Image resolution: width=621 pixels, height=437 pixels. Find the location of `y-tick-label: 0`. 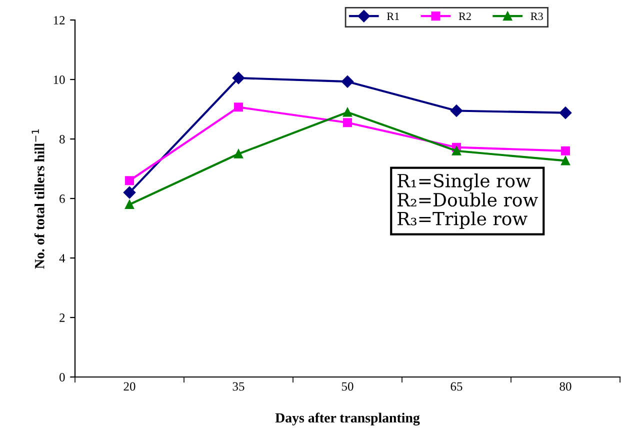

y-tick-label: 0 is located at coordinates (62, 377).